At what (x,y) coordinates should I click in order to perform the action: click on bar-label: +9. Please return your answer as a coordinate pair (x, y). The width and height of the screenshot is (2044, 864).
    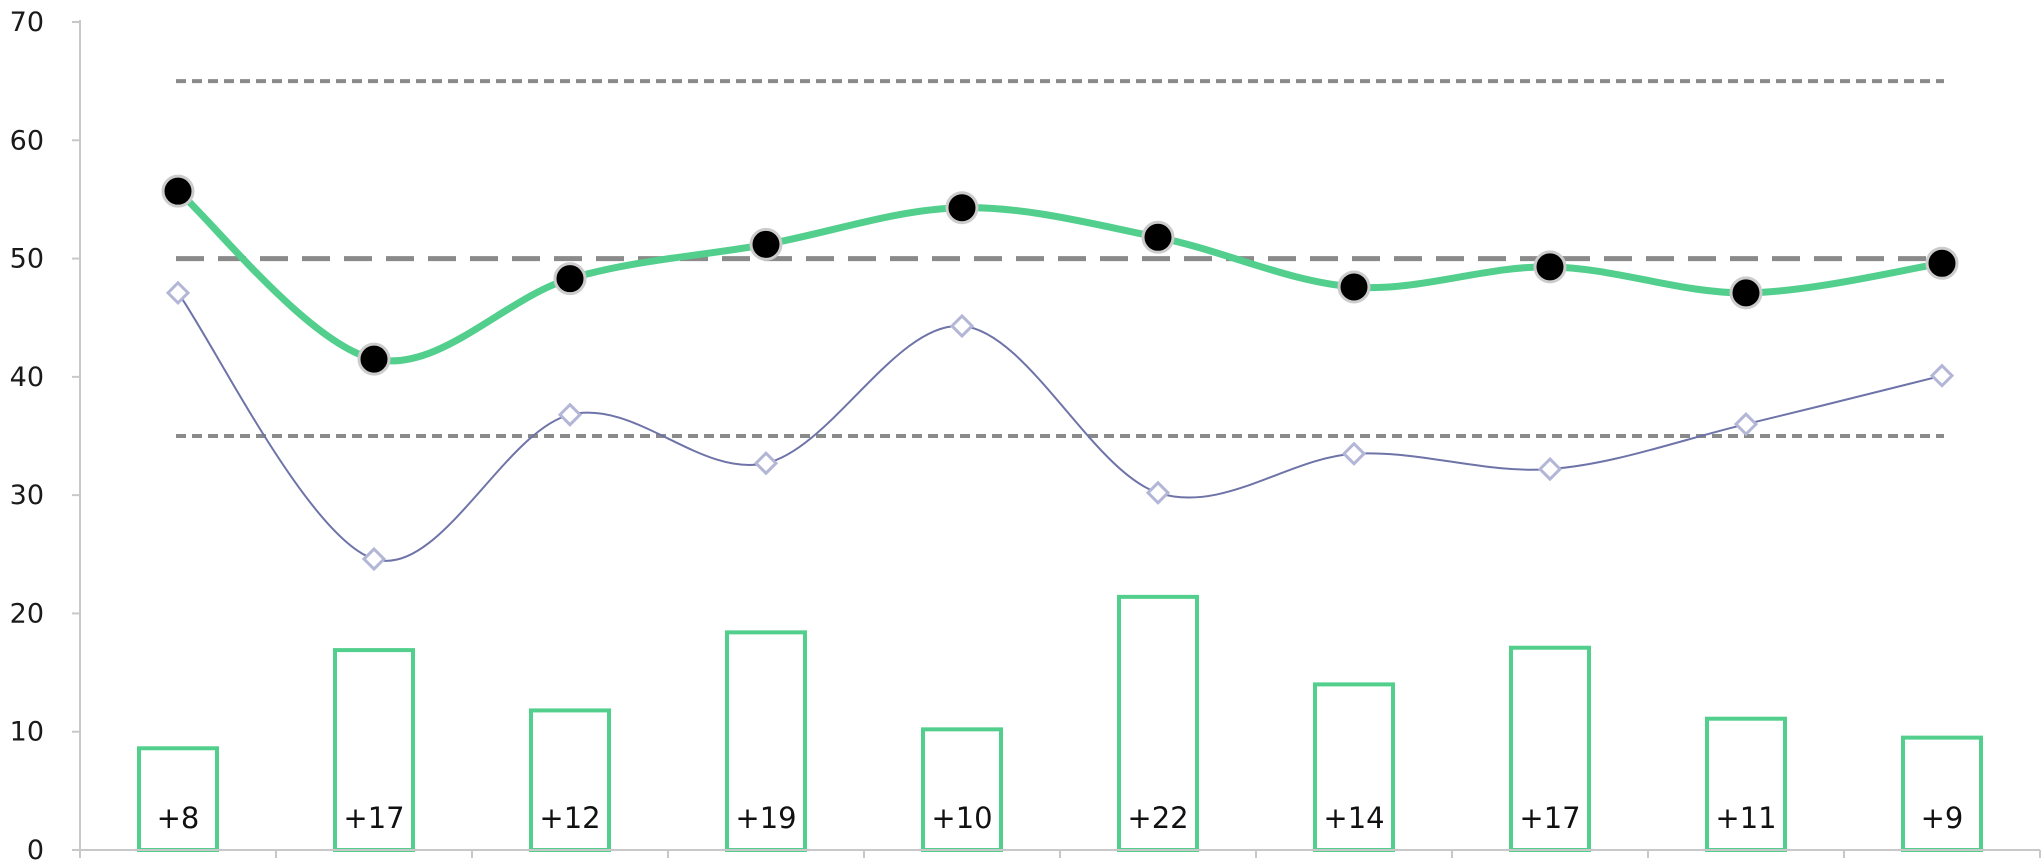
    Looking at the image, I should click on (1942, 818).